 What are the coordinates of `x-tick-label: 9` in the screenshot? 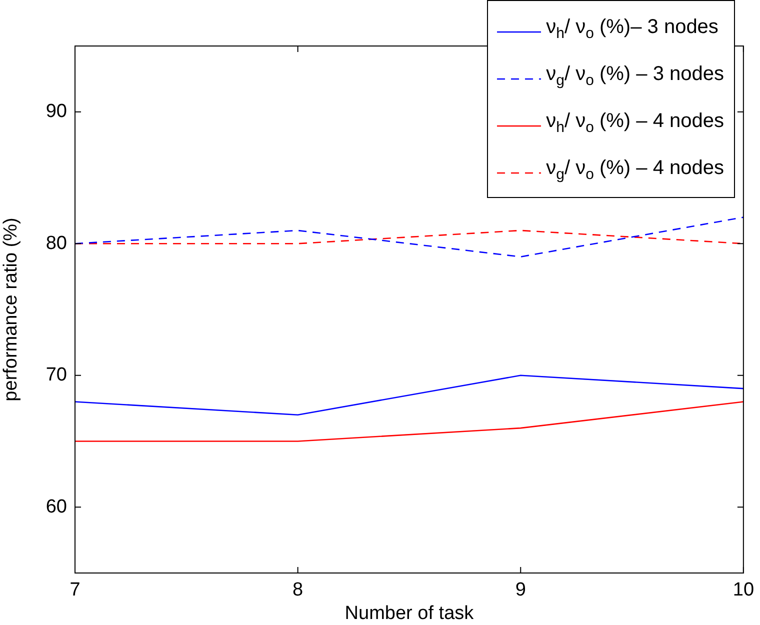 It's located at (520, 590).